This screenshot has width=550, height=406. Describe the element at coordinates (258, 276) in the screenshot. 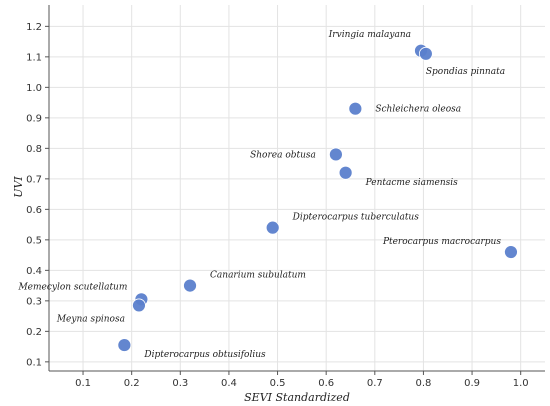

I see `point-label: Canarium subulatum` at that location.